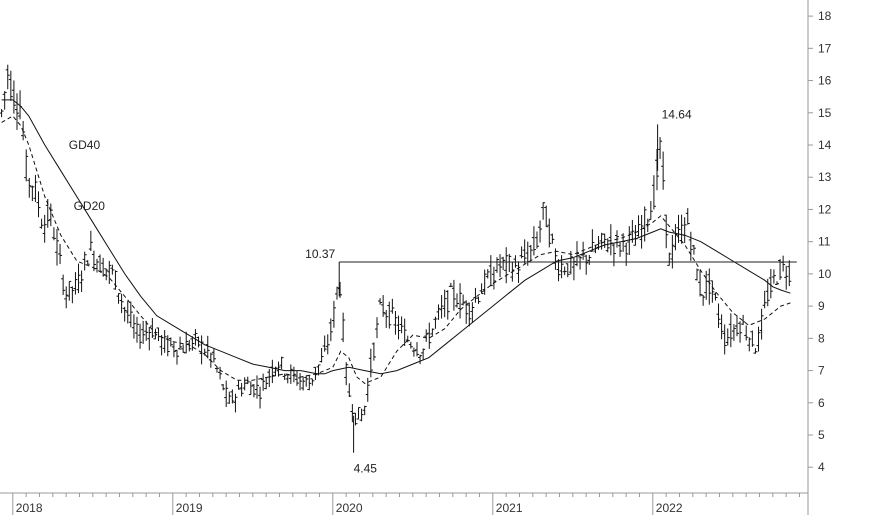 The height and width of the screenshot is (515, 874). I want to click on y-tick-label: 5, so click(821, 435).